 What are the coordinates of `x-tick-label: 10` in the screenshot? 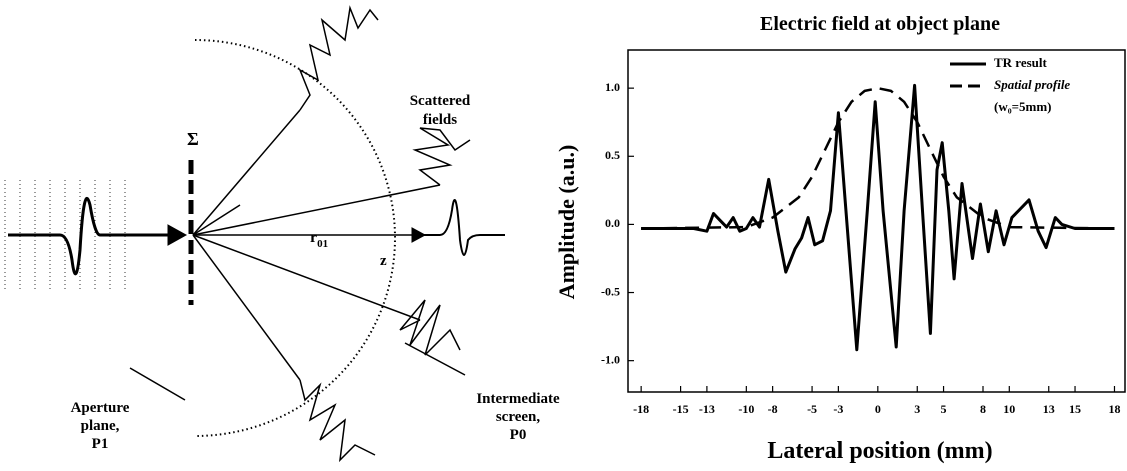 It's located at (1009, 409).